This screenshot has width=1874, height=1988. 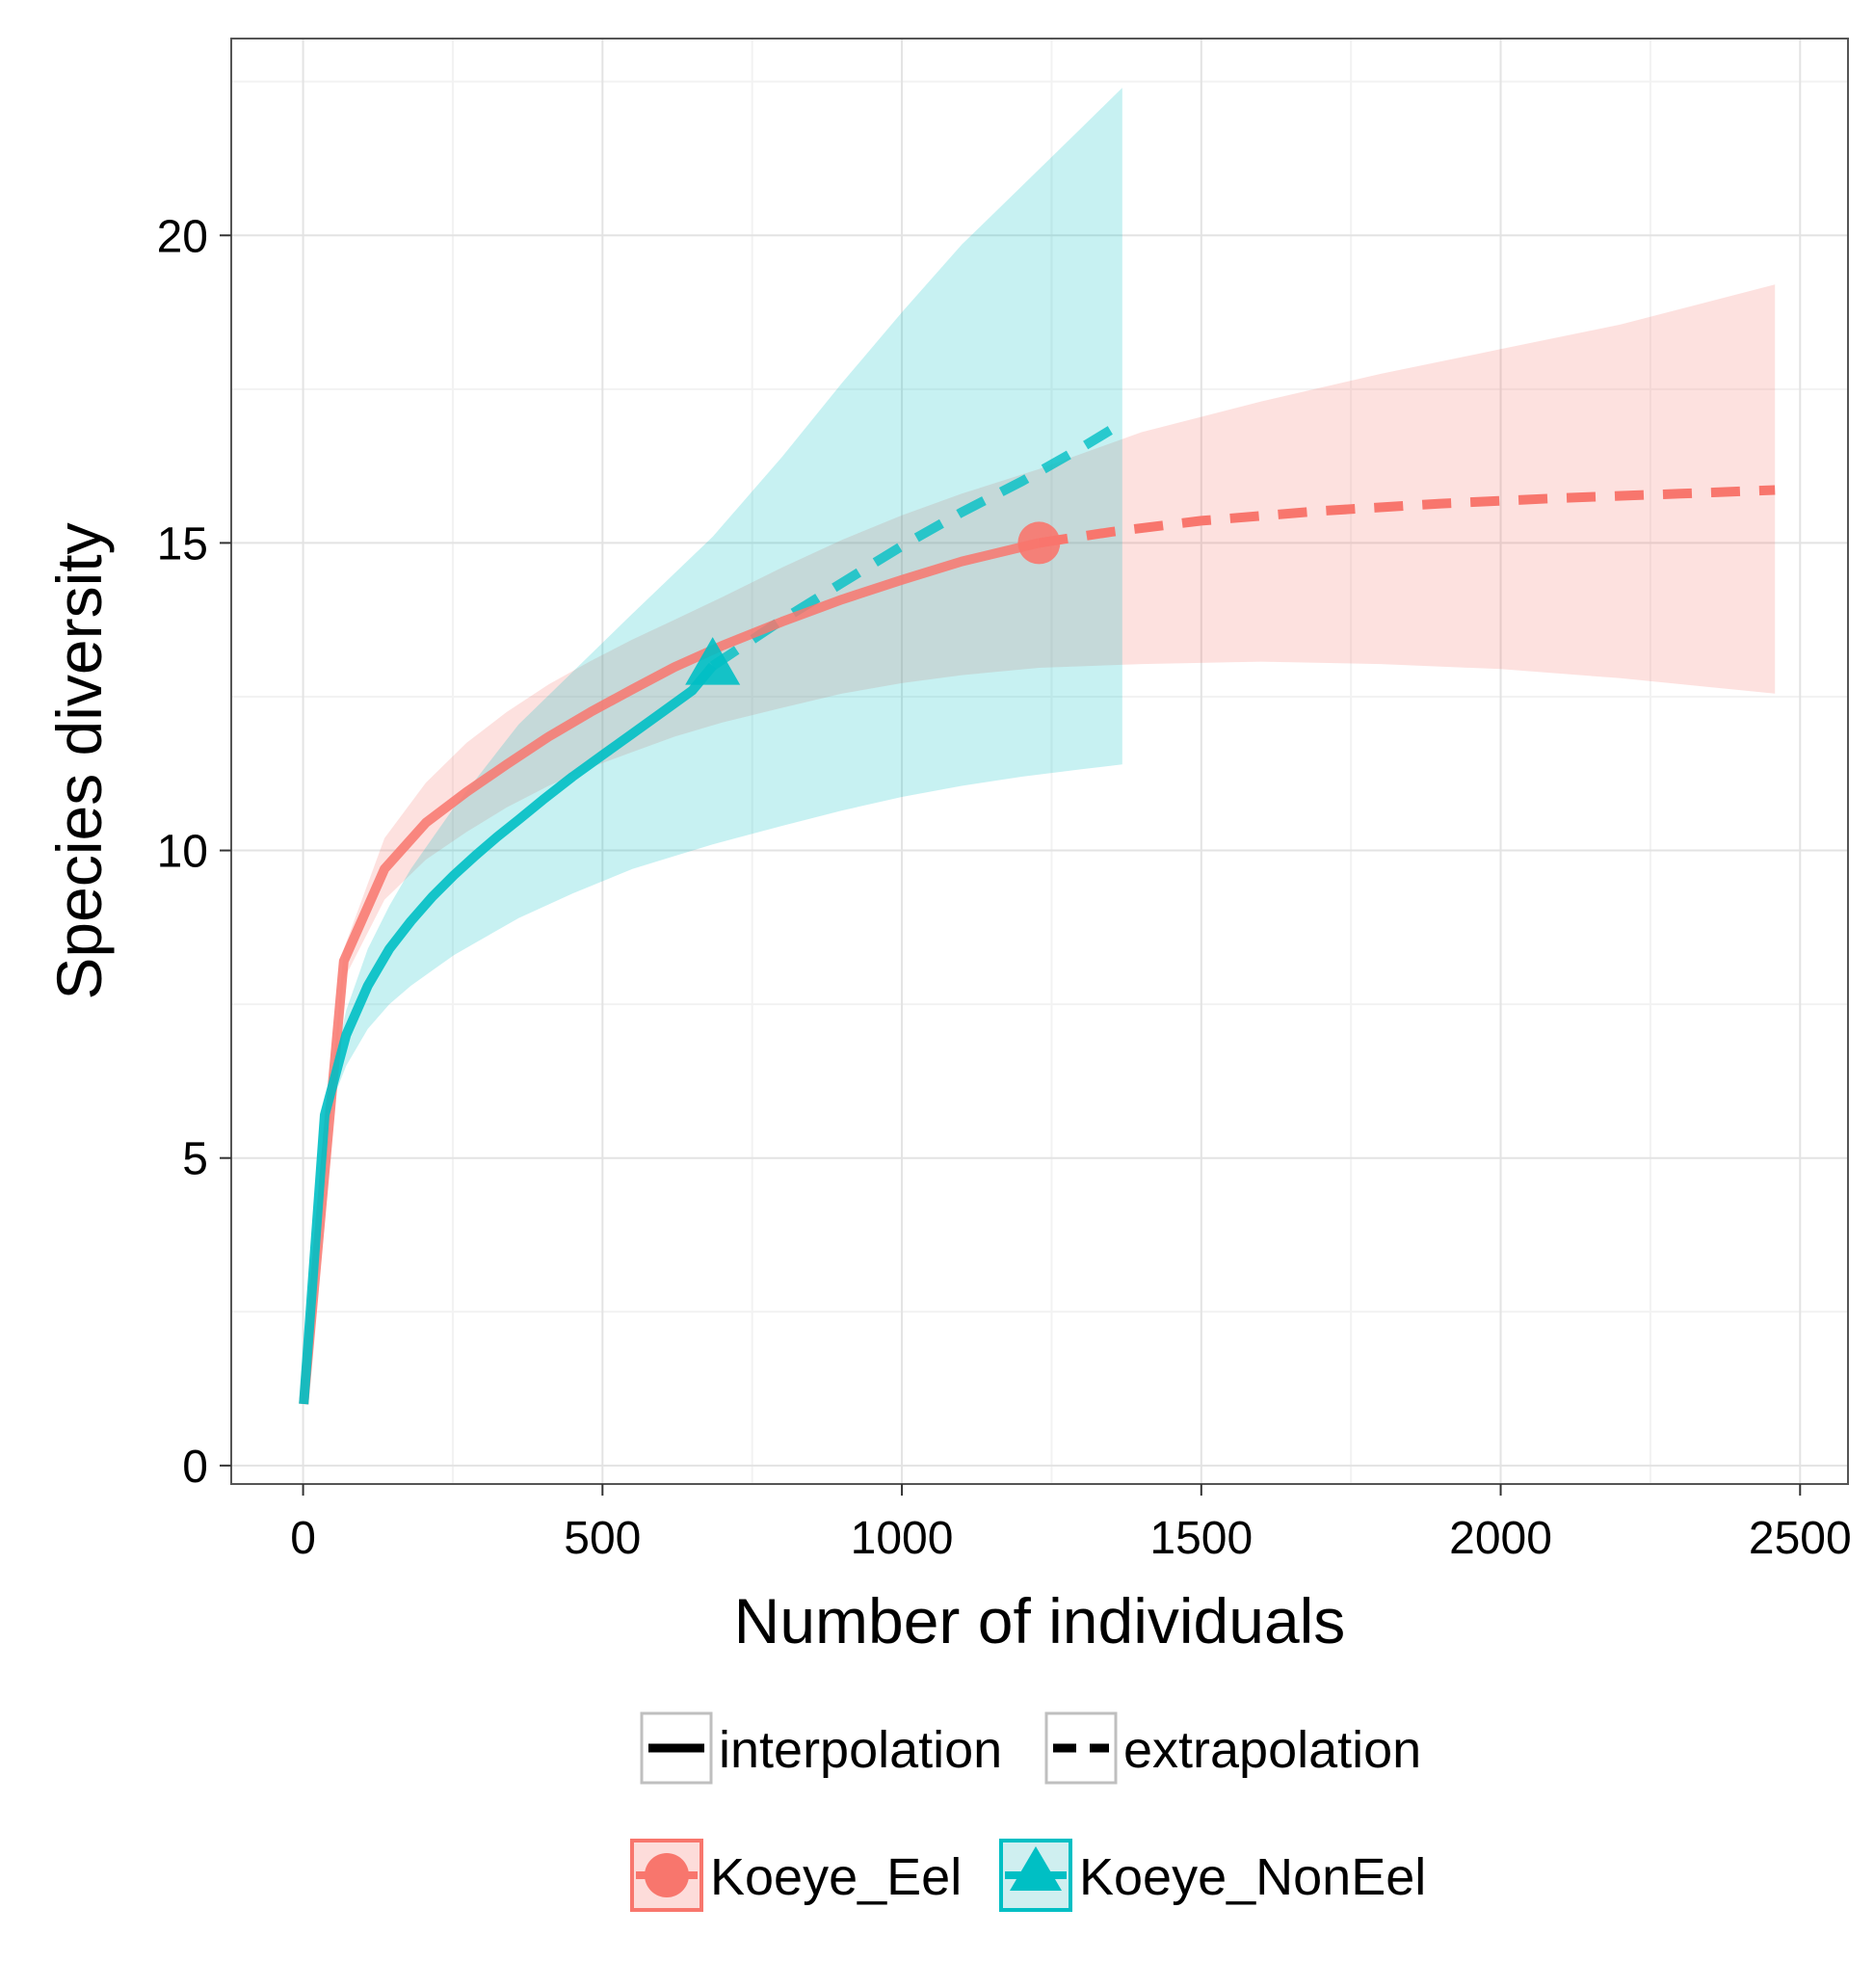 I want to click on y-tick-label: 10, so click(x=182, y=852).